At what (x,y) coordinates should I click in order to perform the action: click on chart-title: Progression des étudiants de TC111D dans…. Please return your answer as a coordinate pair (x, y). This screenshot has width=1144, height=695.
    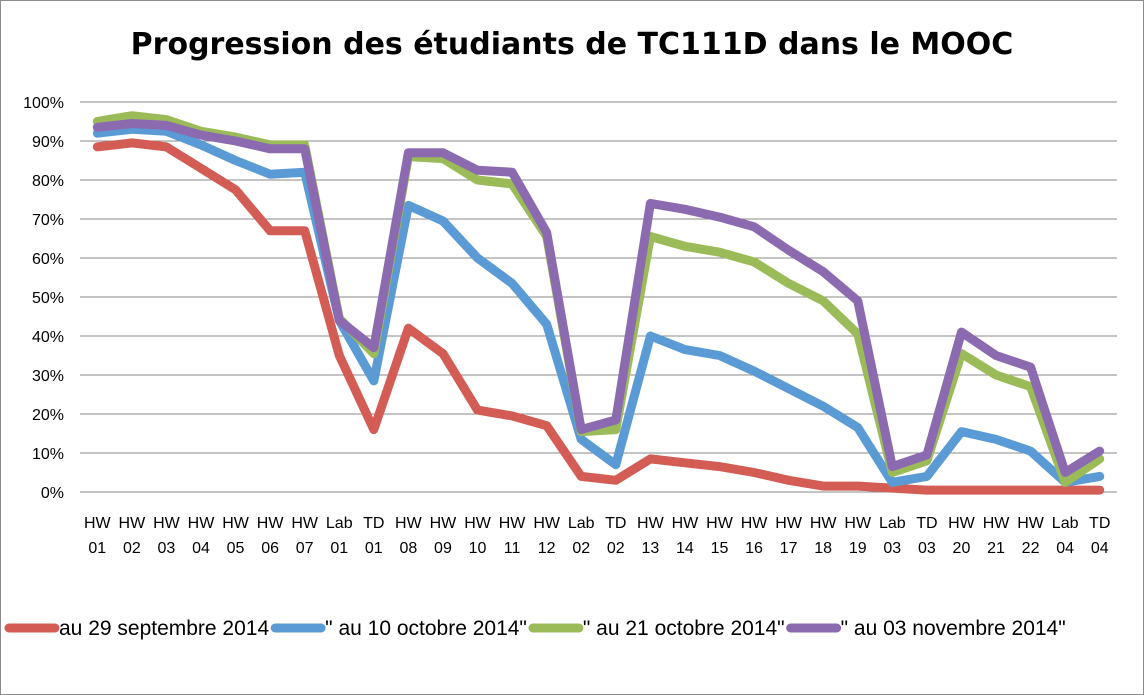
    Looking at the image, I should click on (572, 44).